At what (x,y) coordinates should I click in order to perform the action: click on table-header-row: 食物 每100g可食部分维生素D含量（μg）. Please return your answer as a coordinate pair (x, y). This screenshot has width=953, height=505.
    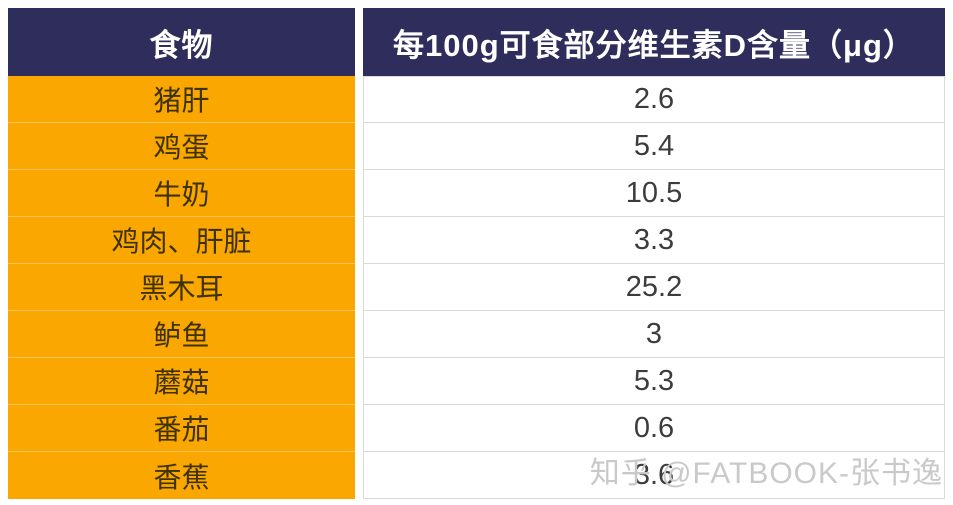
    Looking at the image, I should click on (476, 42).